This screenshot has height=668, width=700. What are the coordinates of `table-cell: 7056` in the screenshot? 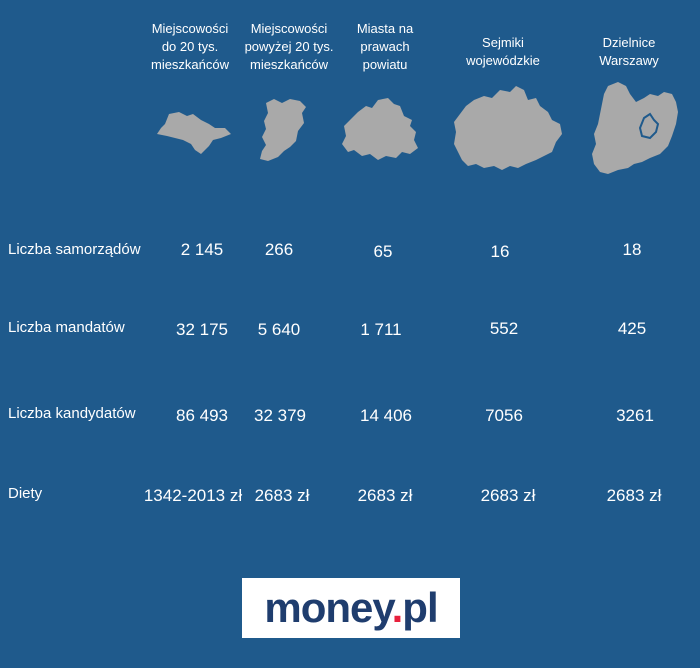 It's located at (504, 415).